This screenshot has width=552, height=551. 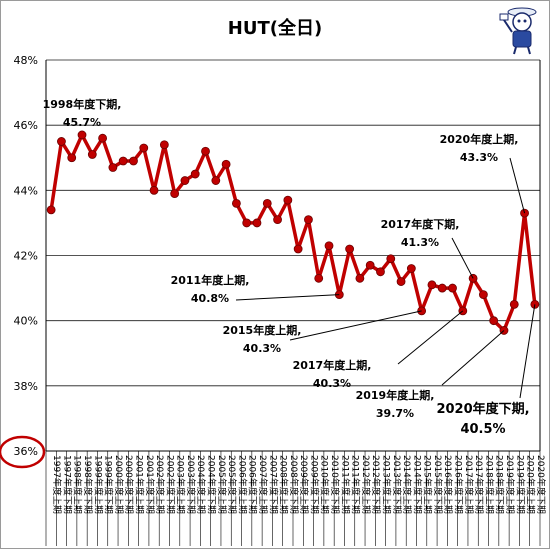 What do you see at coordinates (518, 31) in the screenshot?
I see `mascot-figure-icon` at bounding box center [518, 31].